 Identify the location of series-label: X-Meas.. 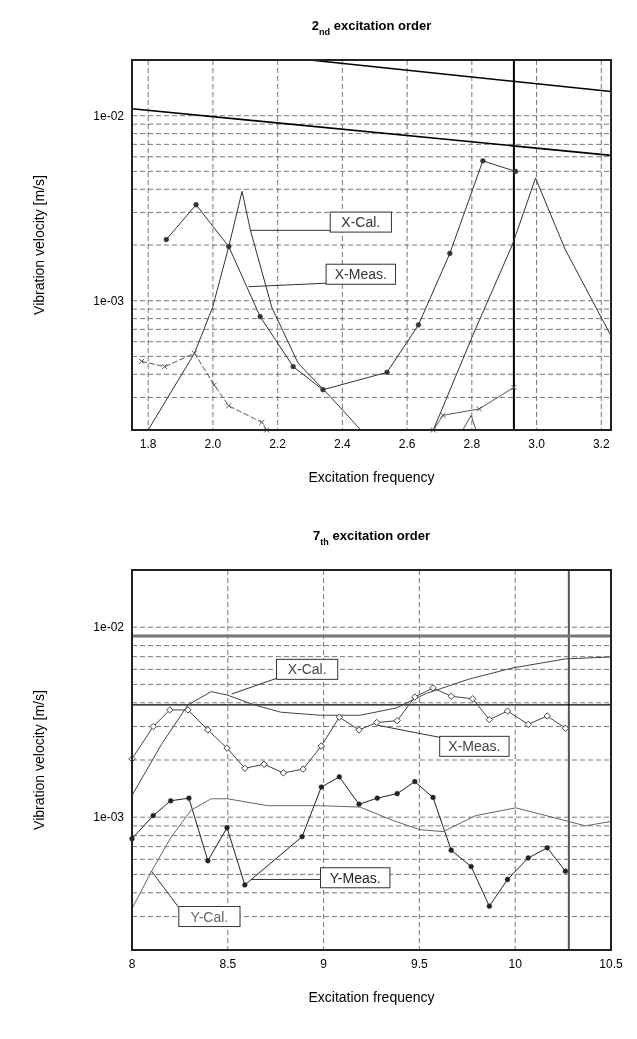
(474, 746).